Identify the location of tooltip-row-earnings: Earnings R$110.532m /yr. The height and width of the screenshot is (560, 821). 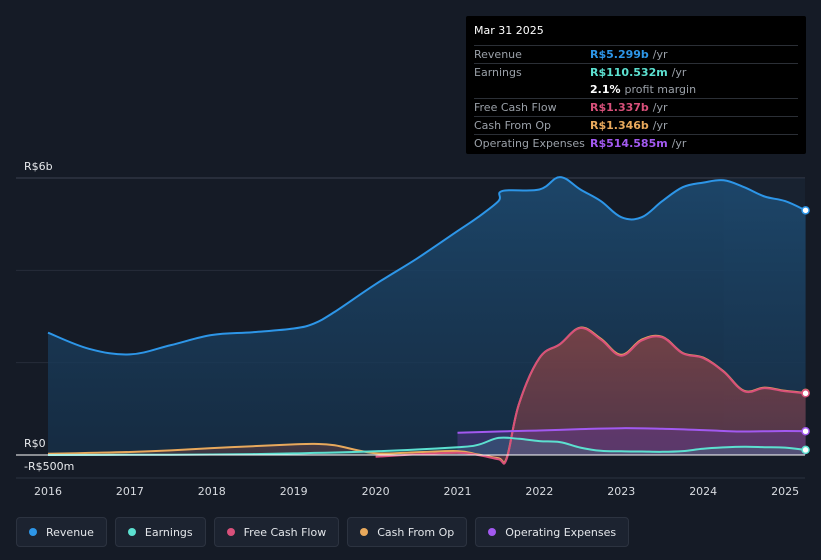
(636, 72).